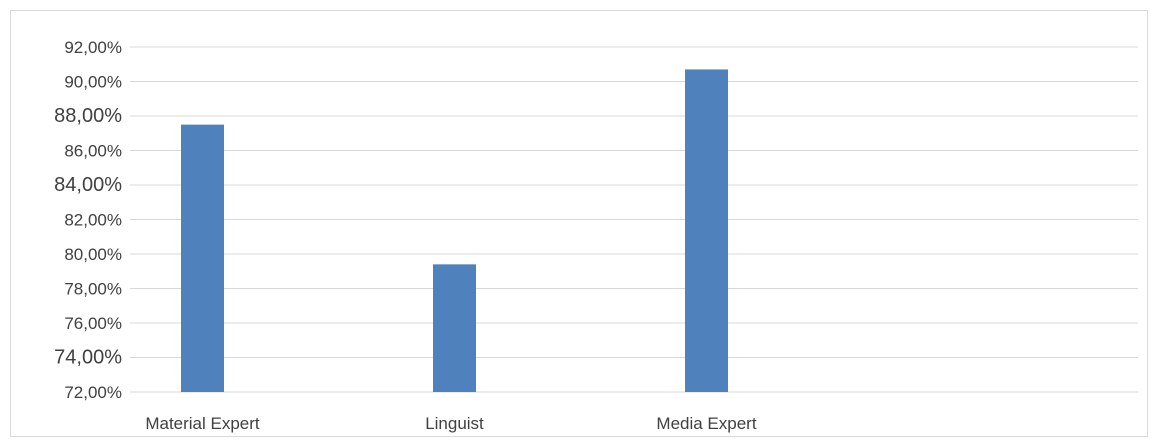 The height and width of the screenshot is (447, 1158). Describe the element at coordinates (93, 254) in the screenshot. I see `y-tick-label: 80,00%` at that location.